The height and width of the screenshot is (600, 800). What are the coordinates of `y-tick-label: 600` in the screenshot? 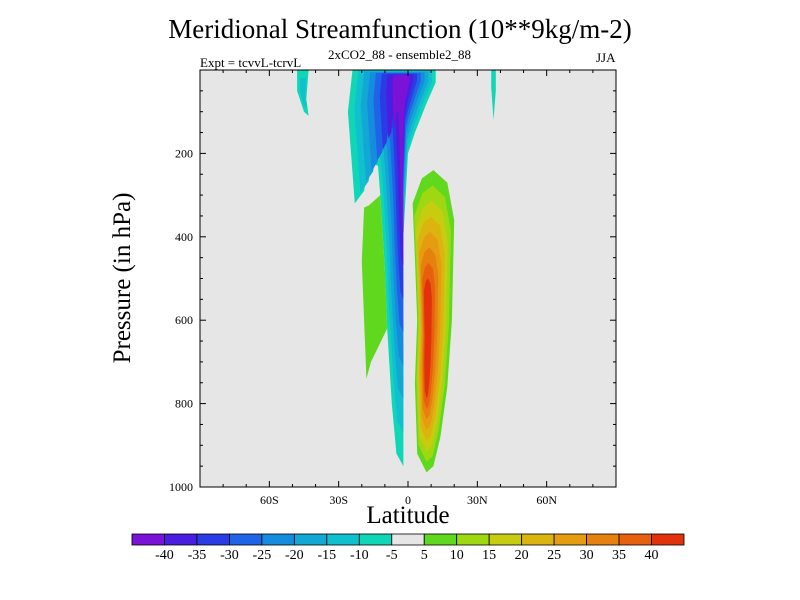 It's located at (184, 320).